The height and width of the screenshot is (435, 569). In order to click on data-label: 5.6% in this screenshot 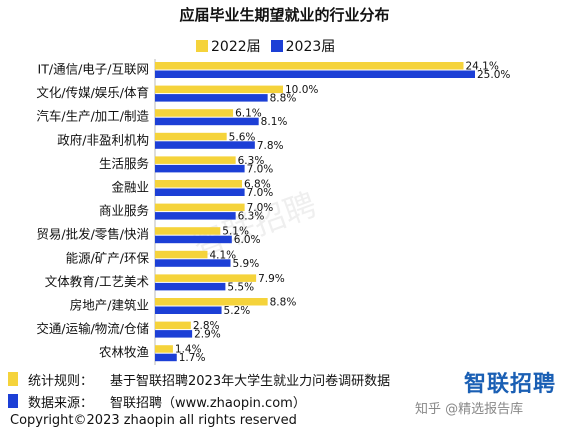, I will do `click(242, 137)`.